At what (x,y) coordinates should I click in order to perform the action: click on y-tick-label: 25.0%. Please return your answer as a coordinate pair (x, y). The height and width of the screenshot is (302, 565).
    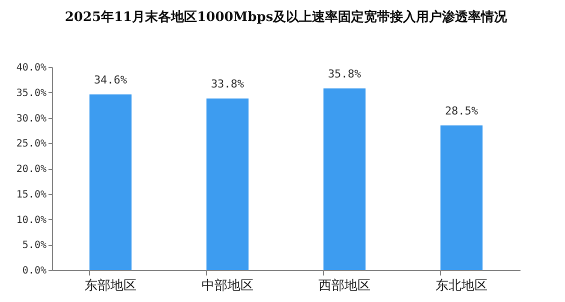
    Looking at the image, I should click on (31, 144).